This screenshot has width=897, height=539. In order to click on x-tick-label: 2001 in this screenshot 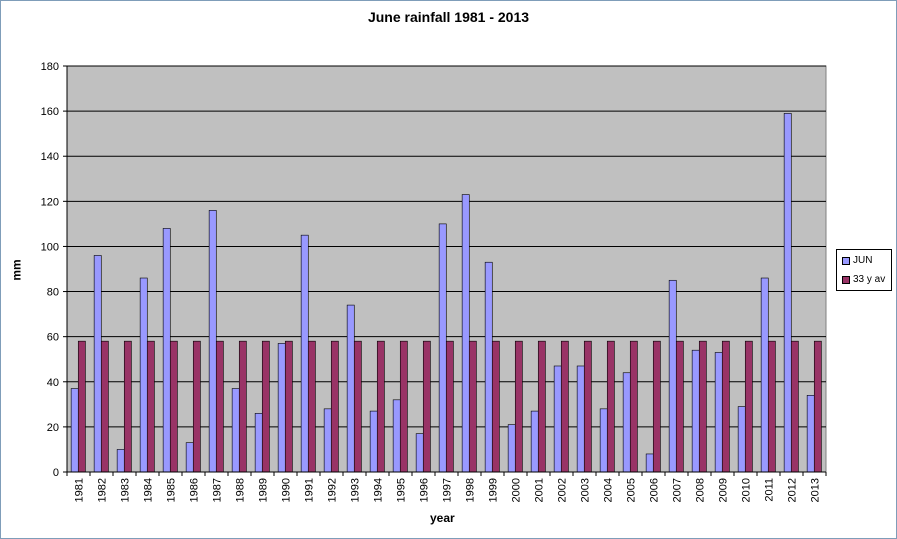, I will do `click(540, 490)`.